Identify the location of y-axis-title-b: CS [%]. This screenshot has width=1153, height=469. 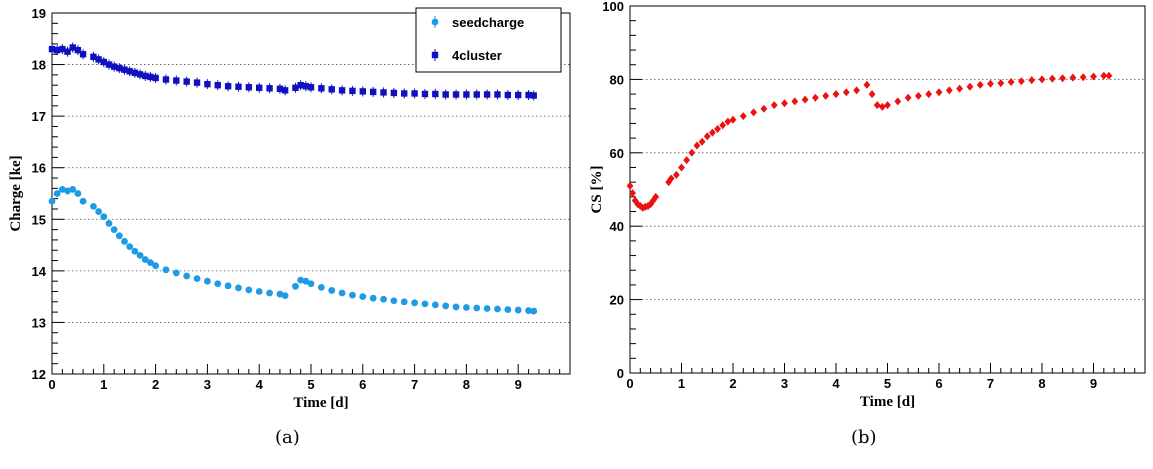
(597, 190).